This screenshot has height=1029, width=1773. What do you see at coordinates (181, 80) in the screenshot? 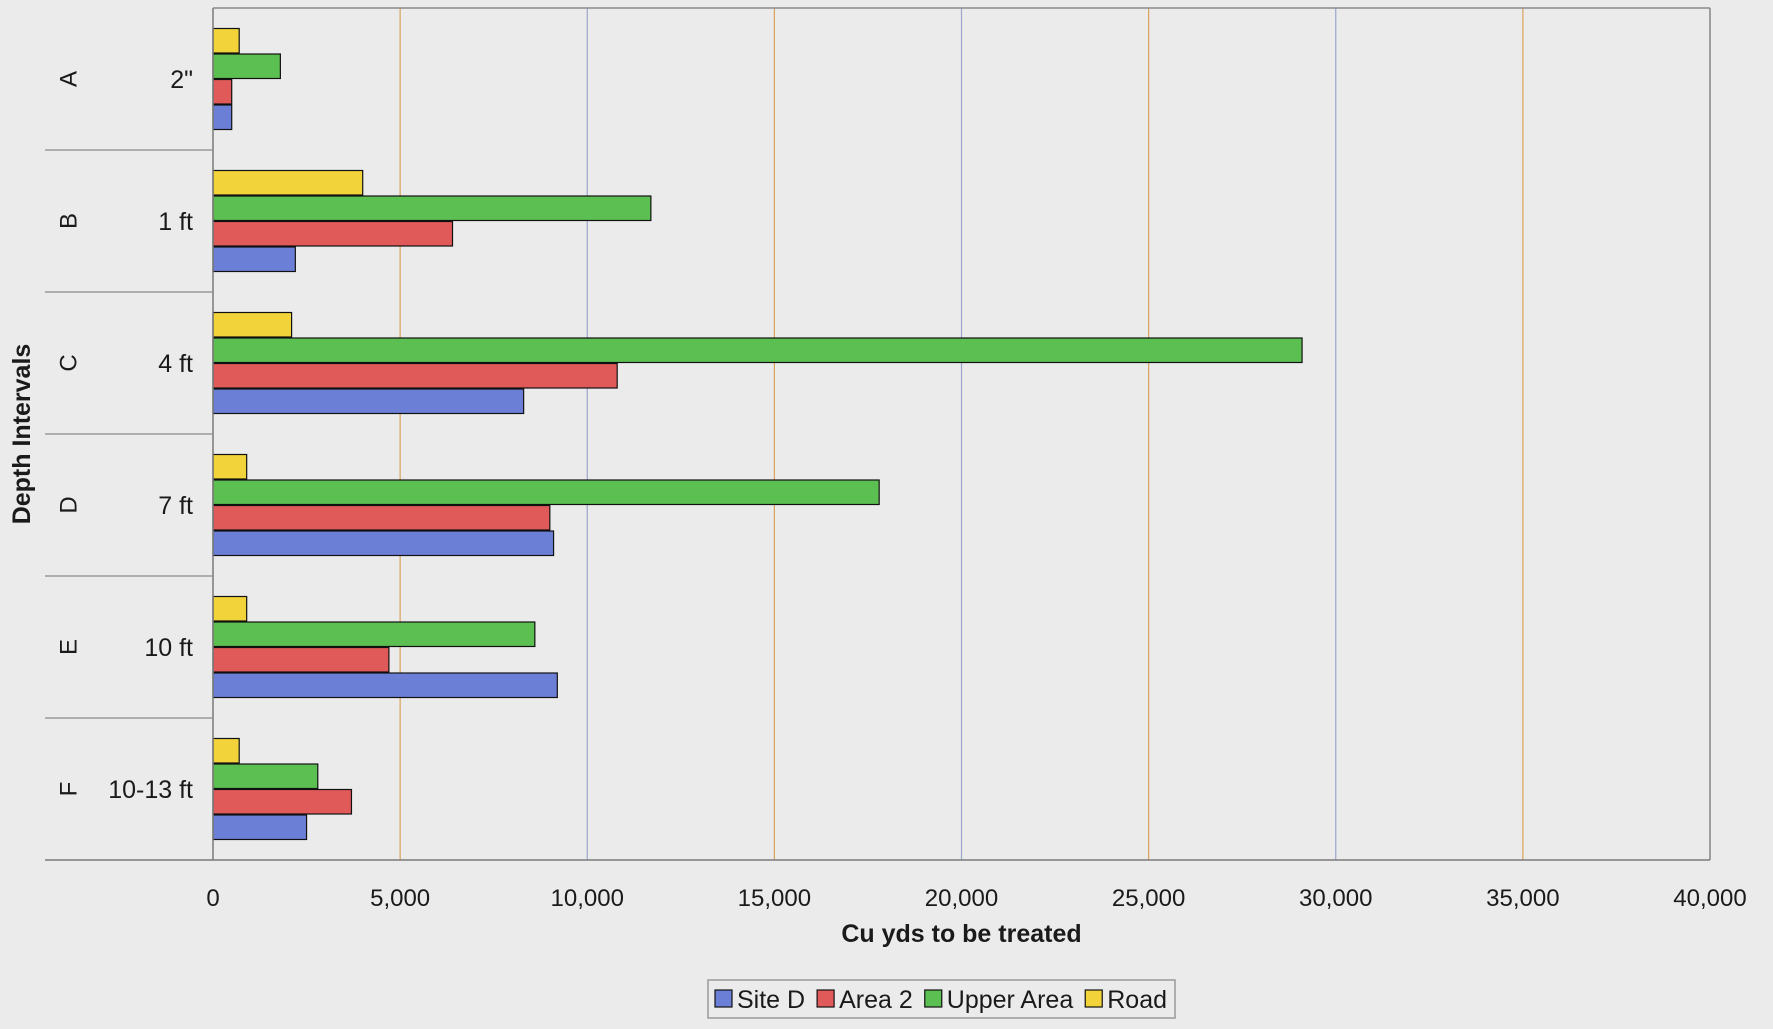
I see `category-label: 2"` at bounding box center [181, 80].